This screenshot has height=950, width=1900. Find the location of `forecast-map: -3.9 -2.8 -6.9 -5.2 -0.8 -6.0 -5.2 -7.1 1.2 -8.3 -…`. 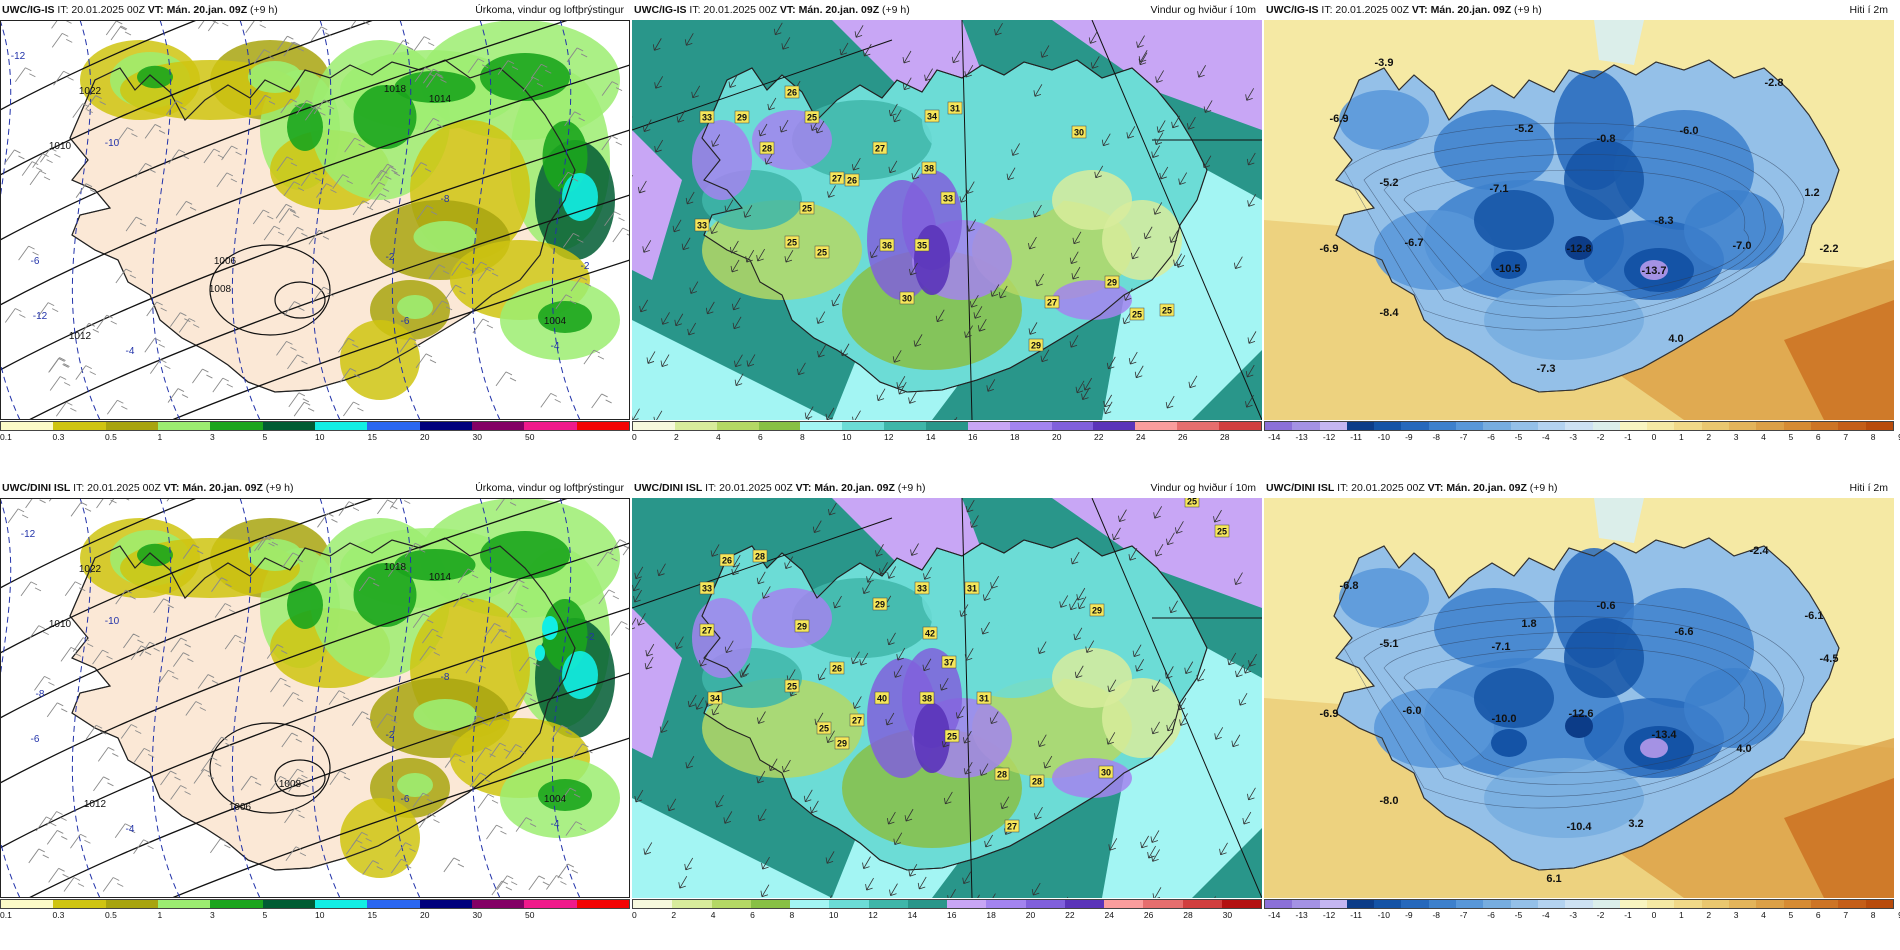

forecast-map: -3.9 -2.8 -6.9 -5.2 -0.8 -6.0 -5.2 -7.1 1.2 -8.3 -… is located at coordinates (1579, 220).